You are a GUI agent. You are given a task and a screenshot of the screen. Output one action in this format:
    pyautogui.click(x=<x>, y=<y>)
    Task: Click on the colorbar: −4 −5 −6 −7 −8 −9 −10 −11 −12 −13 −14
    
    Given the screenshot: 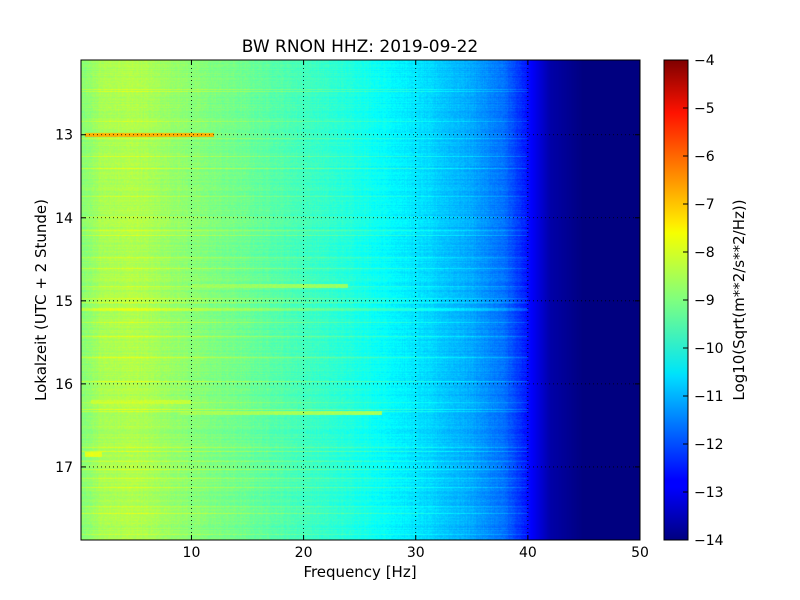 What is the action you would take?
    pyautogui.click(x=693, y=301)
    